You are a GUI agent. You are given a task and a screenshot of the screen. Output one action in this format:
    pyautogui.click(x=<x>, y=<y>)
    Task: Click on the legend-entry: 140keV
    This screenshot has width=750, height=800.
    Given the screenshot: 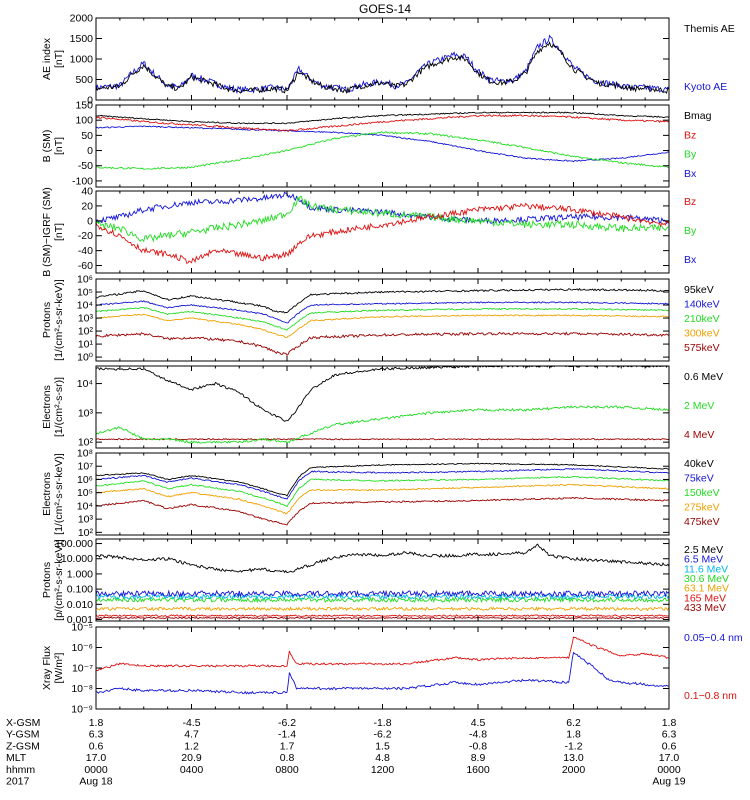 What is the action you would take?
    pyautogui.click(x=702, y=305)
    